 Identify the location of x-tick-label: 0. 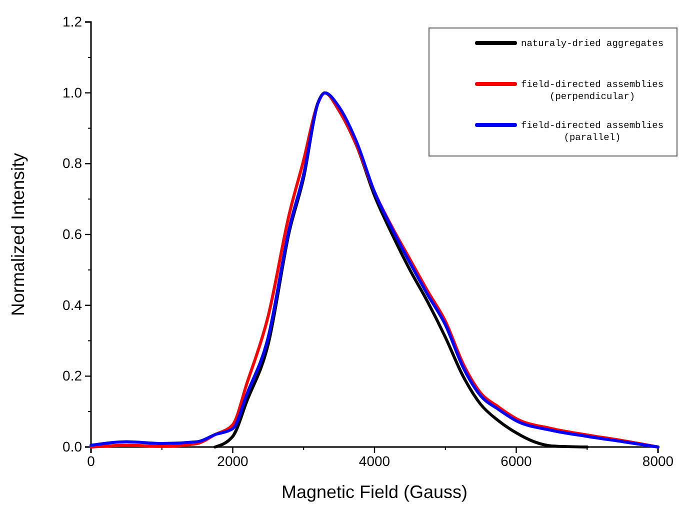
(91, 460).